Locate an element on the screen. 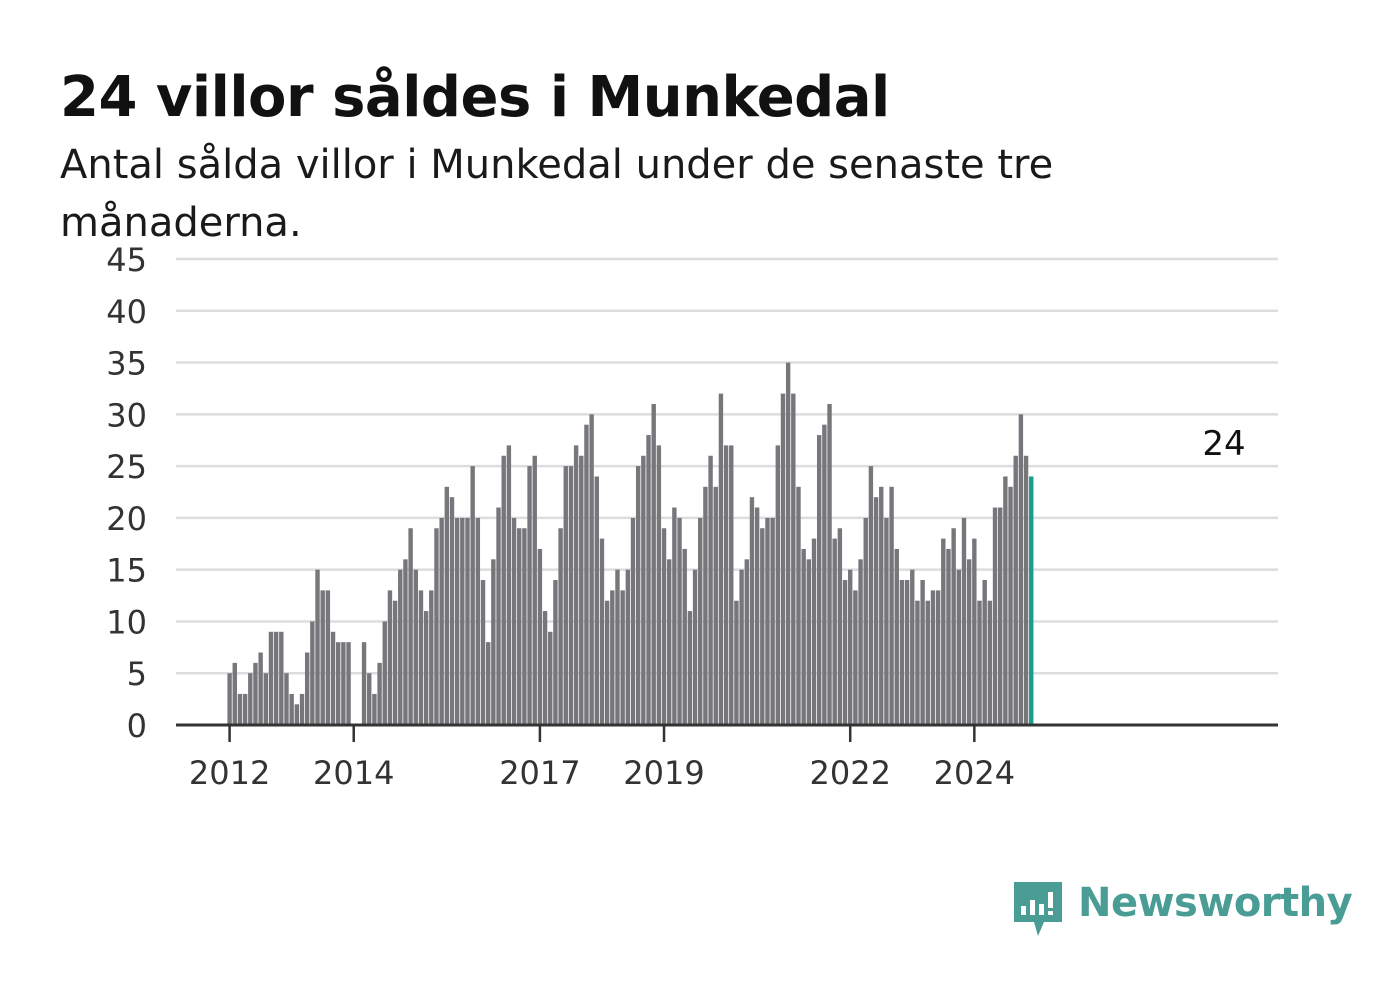  y-tick-label: 40 is located at coordinates (126, 312).